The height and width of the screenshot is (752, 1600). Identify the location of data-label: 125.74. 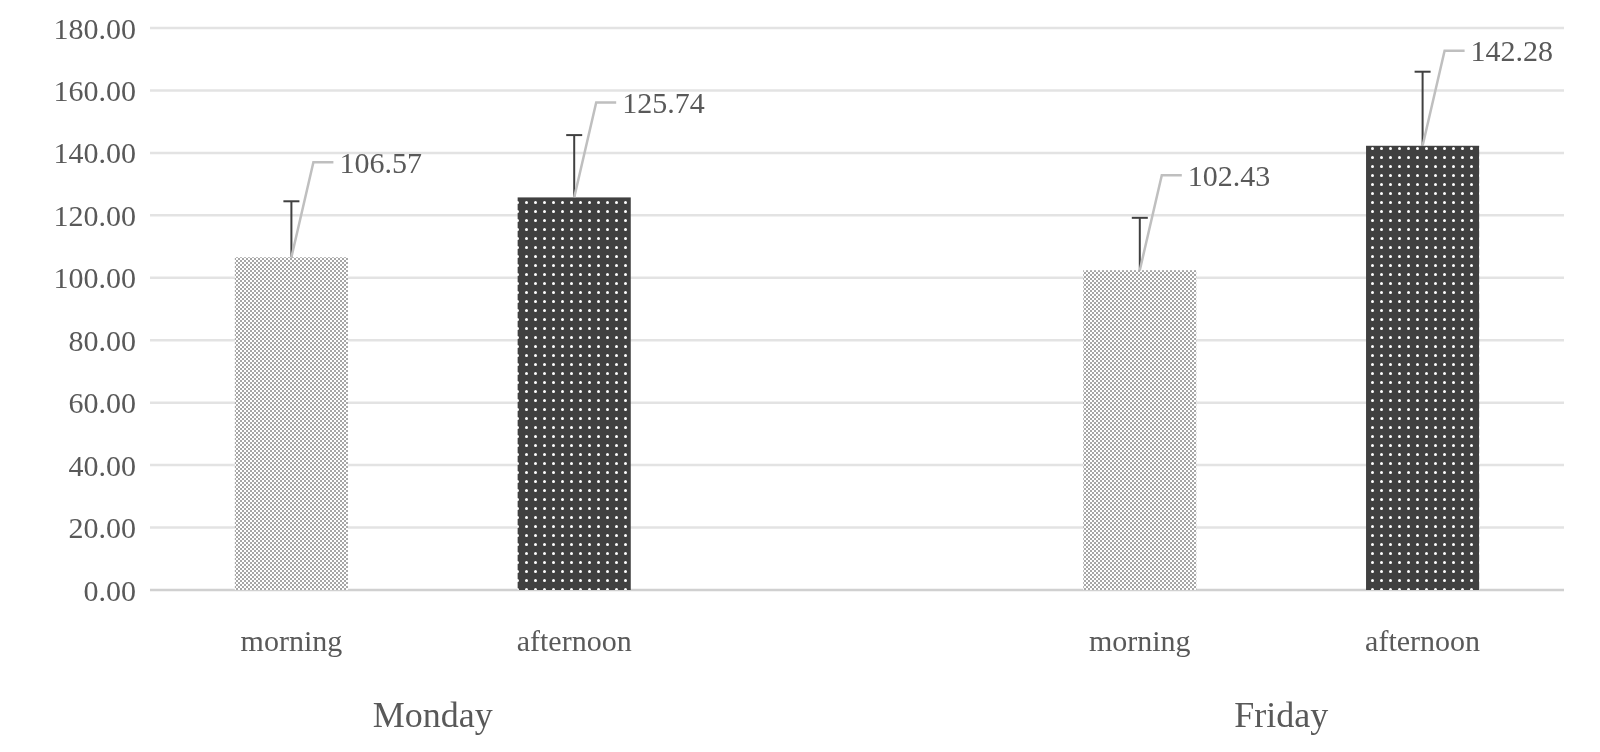
(663, 102).